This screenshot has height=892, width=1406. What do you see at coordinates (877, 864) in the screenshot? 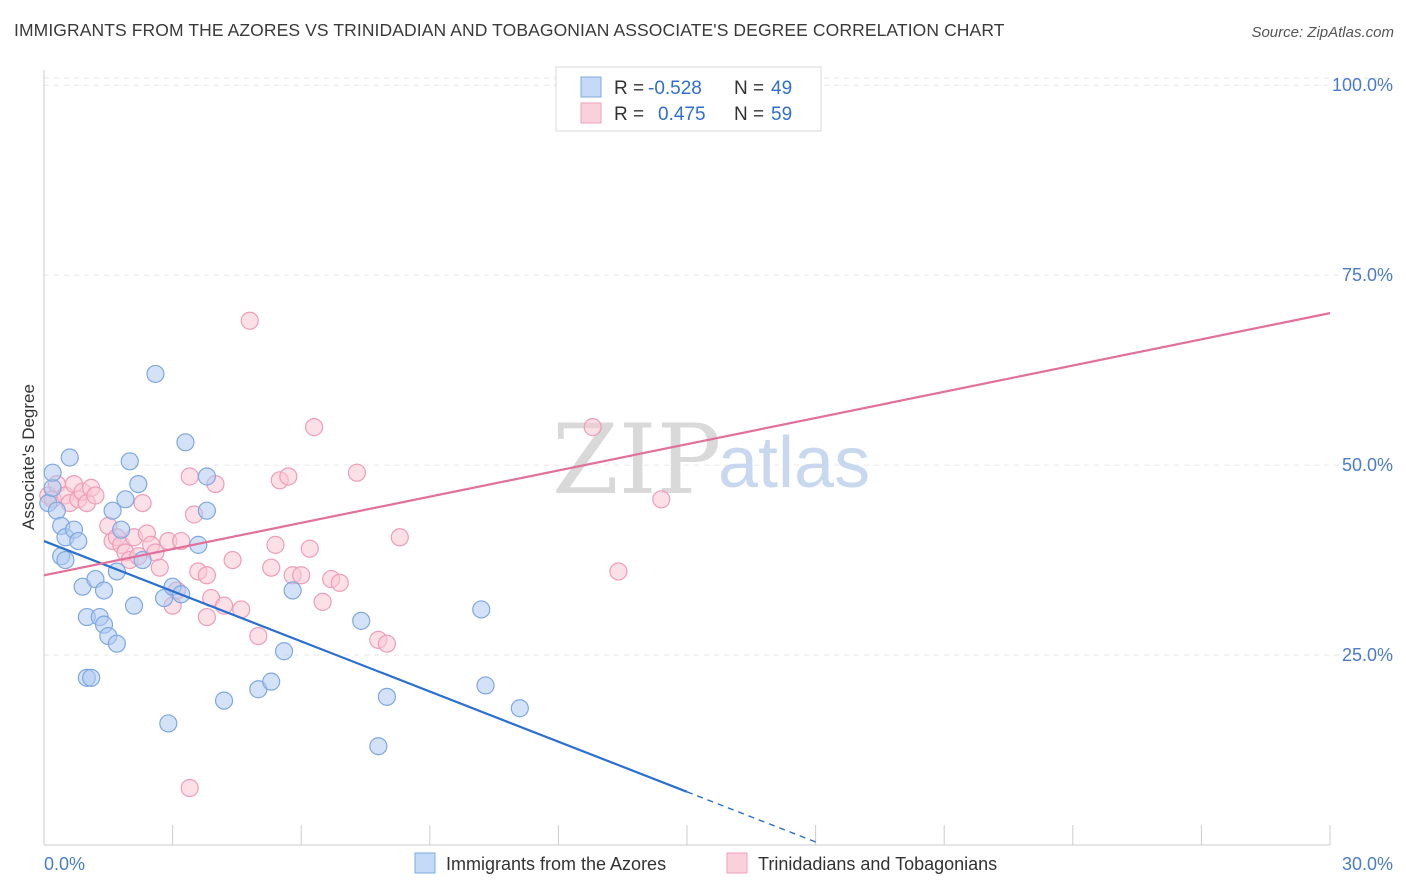
I see `bottom-legend-label-trinidadians: Trinidadians and Tobagonians` at bounding box center [877, 864].